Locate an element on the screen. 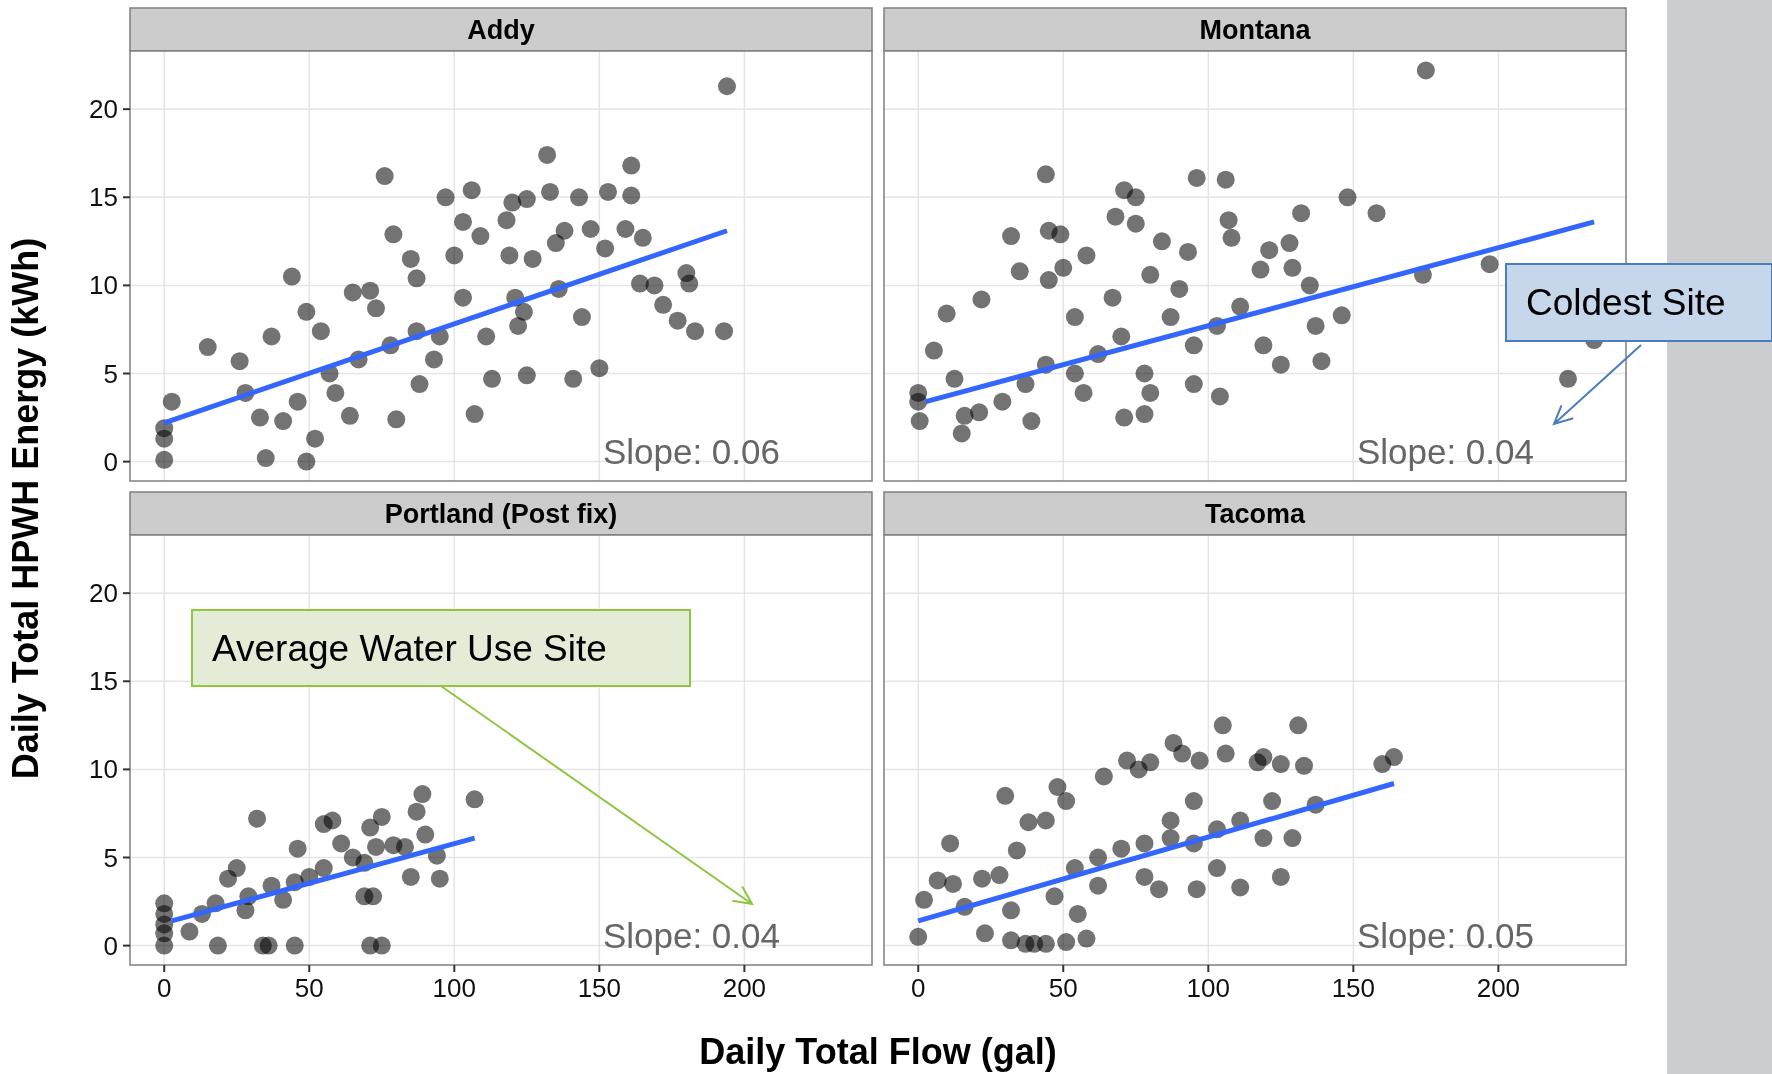  annotation: Coldest Site is located at coordinates (1626, 303).